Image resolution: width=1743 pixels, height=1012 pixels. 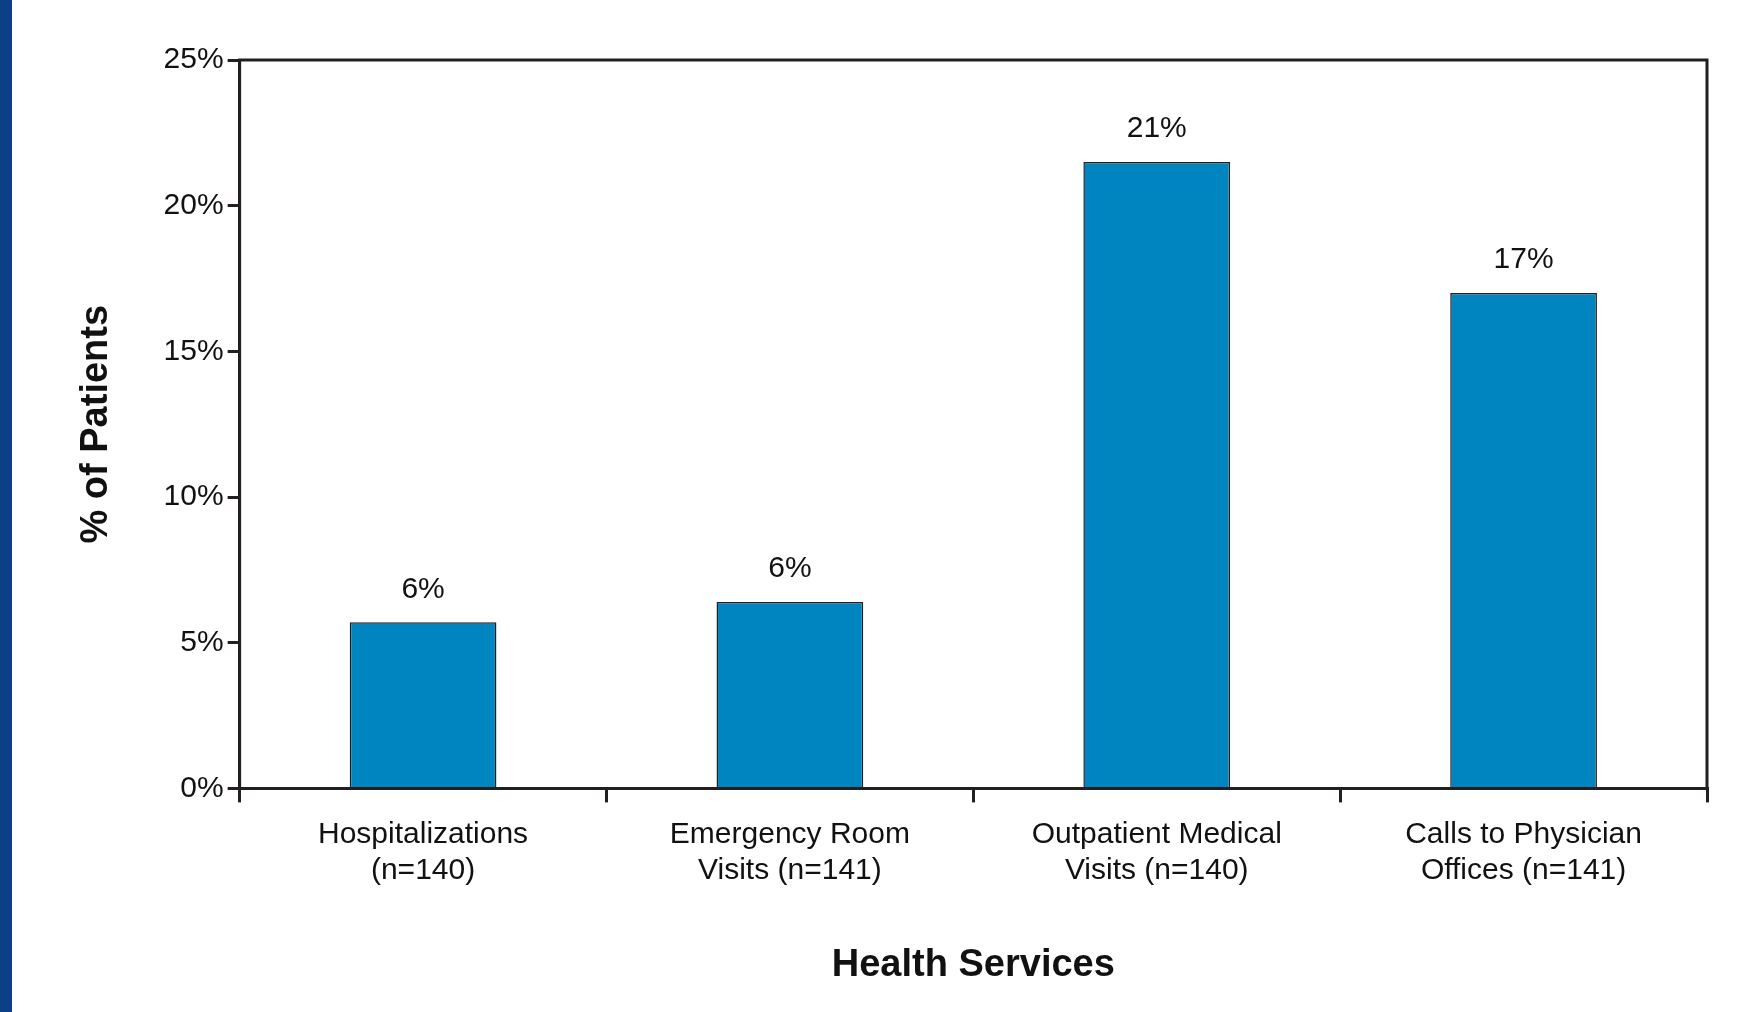 I want to click on x-tick-label: Emergency Room Visits (n=141), so click(x=789, y=850).